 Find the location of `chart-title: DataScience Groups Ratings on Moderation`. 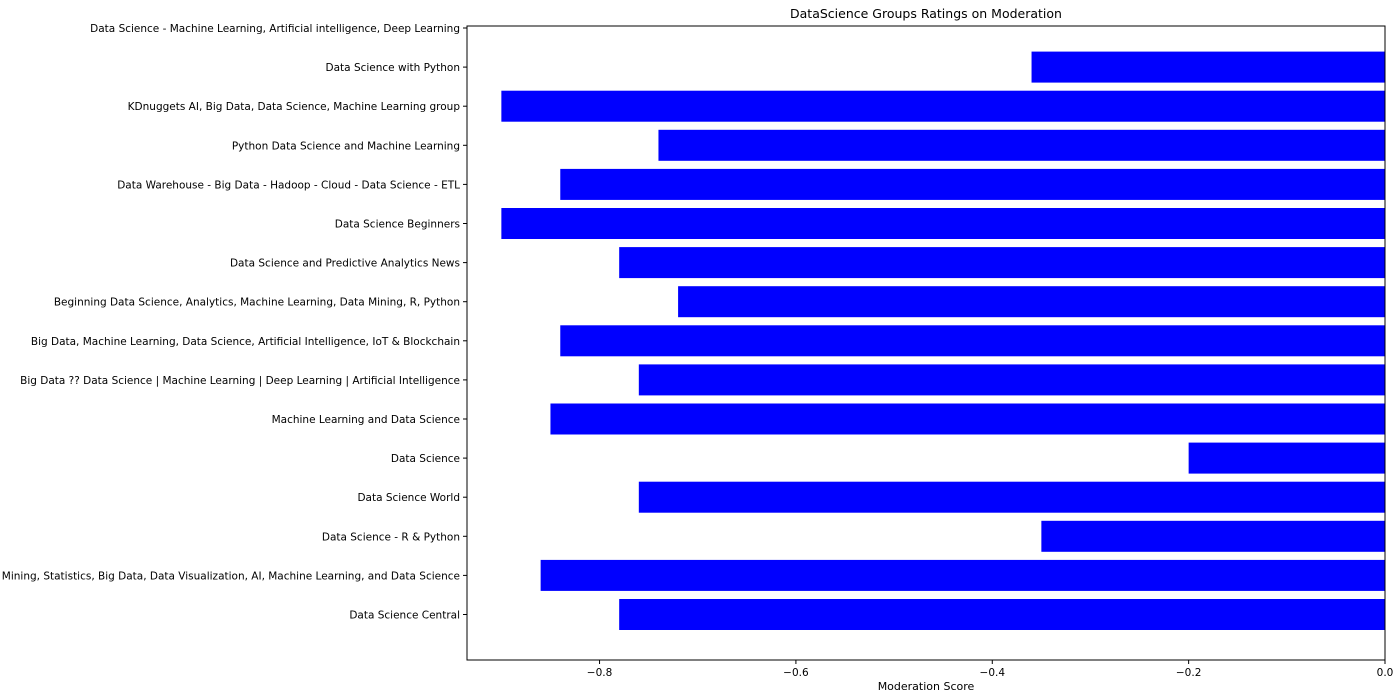

chart-title: DataScience Groups Ratings on Moderation is located at coordinates (926, 13).